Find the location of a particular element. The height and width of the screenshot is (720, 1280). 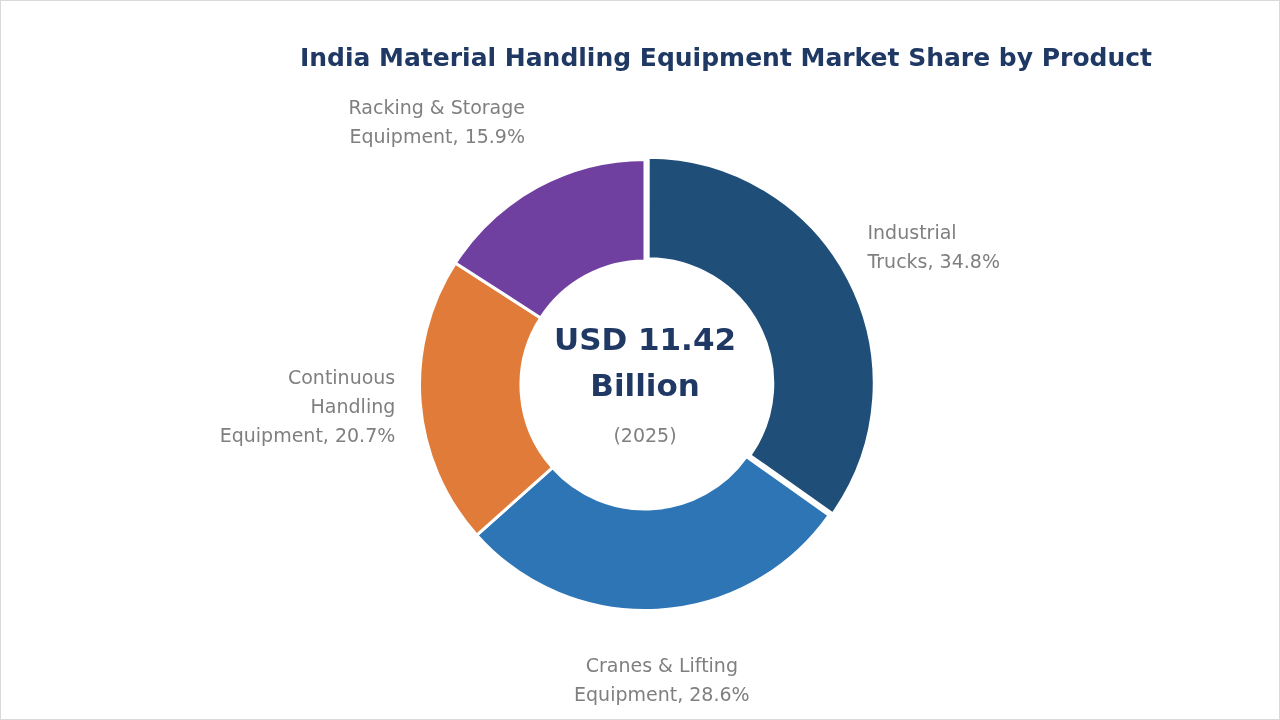

slice-label: Industrial Trucks, 34.8% is located at coordinates (933, 246).